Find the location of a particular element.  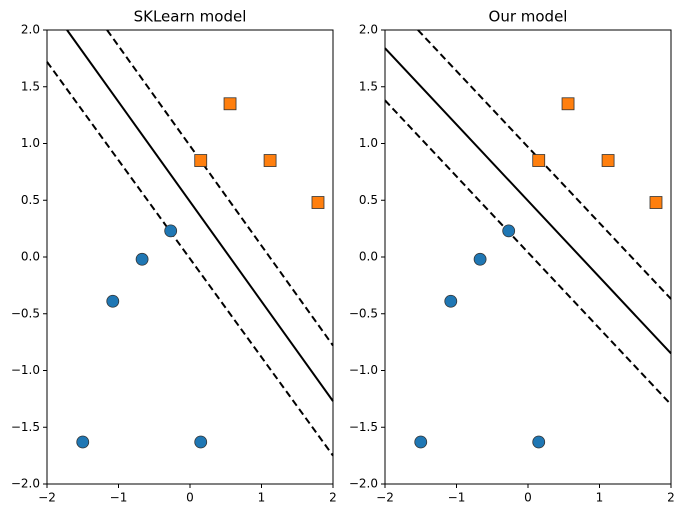

chart-title: Our model is located at coordinates (528, 17).